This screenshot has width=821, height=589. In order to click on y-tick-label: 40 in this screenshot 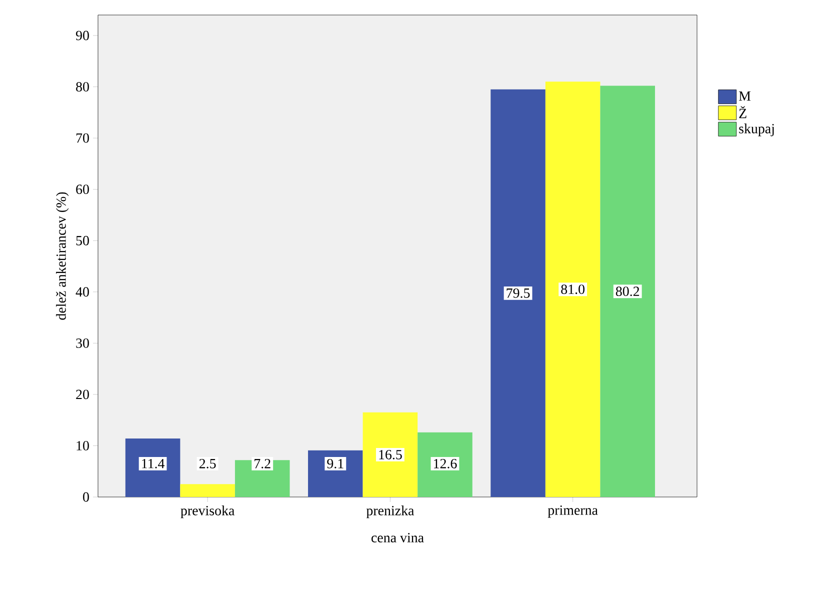, I will do `click(82, 292)`.